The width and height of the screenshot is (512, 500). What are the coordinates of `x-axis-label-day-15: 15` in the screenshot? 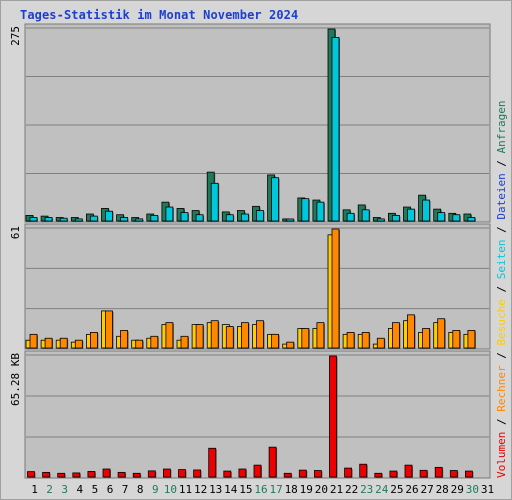 It's located at (245, 489).